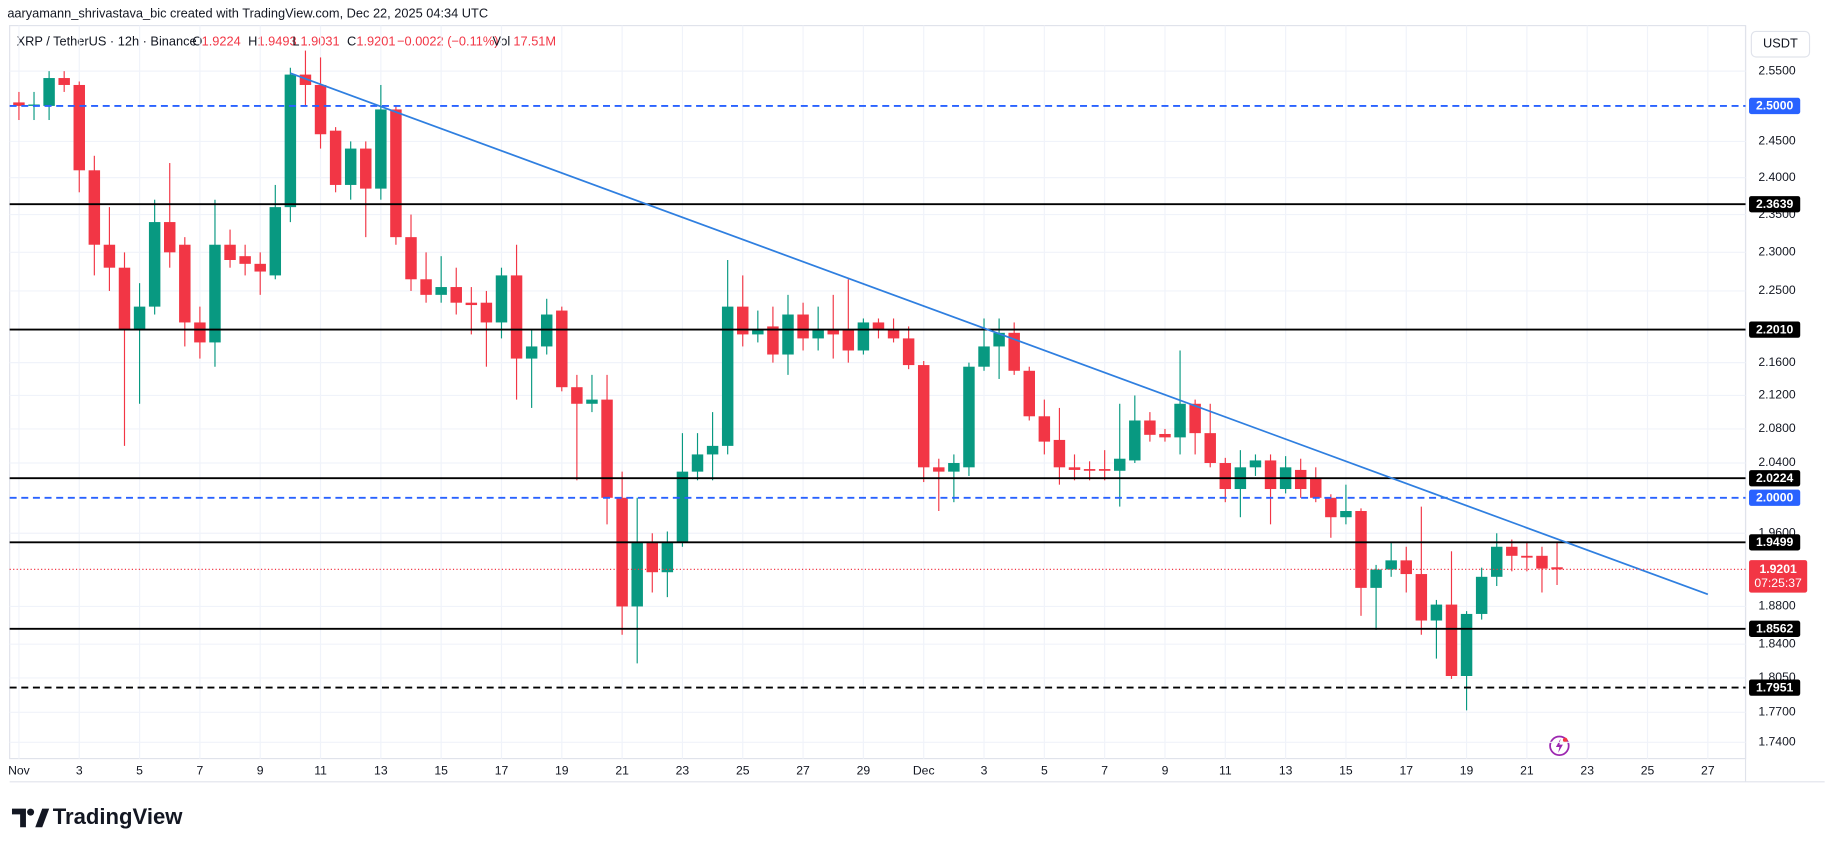  I want to click on currency-button, so click(1780, 44).